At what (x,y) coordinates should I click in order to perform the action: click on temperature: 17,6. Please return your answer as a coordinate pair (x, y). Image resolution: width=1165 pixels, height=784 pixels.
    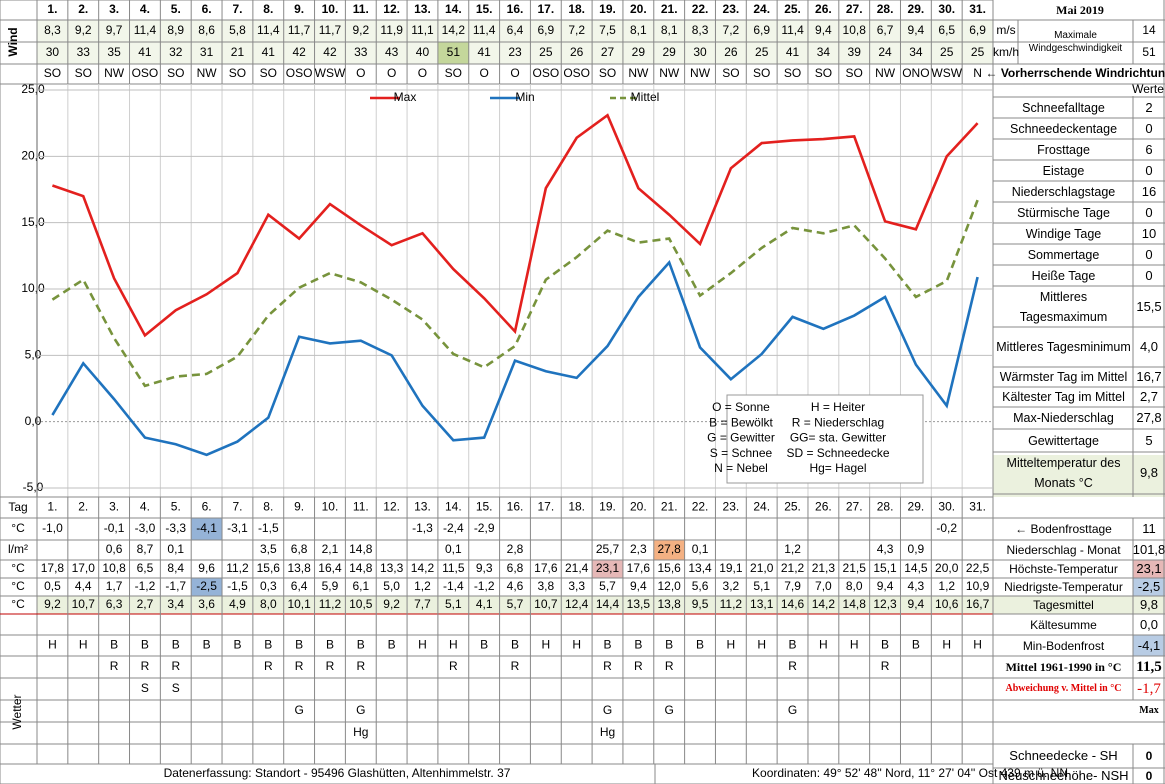
    Looking at the image, I should click on (546, 568).